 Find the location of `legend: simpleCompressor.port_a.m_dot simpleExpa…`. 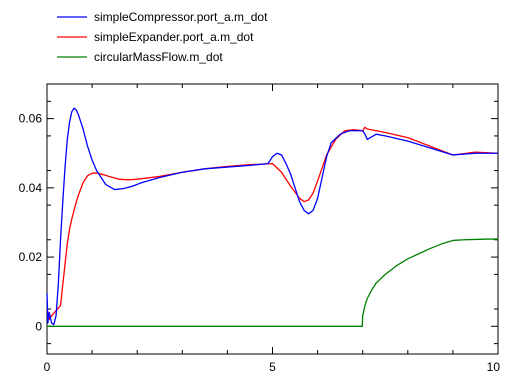

legend: simpleCompressor.port_a.m_dot simpleExpa… is located at coordinates (162, 37).